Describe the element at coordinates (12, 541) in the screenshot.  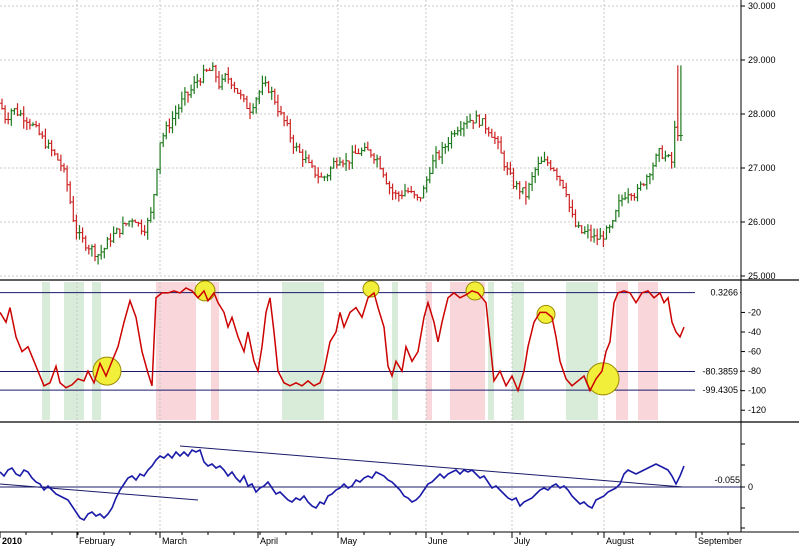
I see `x-tick-label: 2010` at that location.